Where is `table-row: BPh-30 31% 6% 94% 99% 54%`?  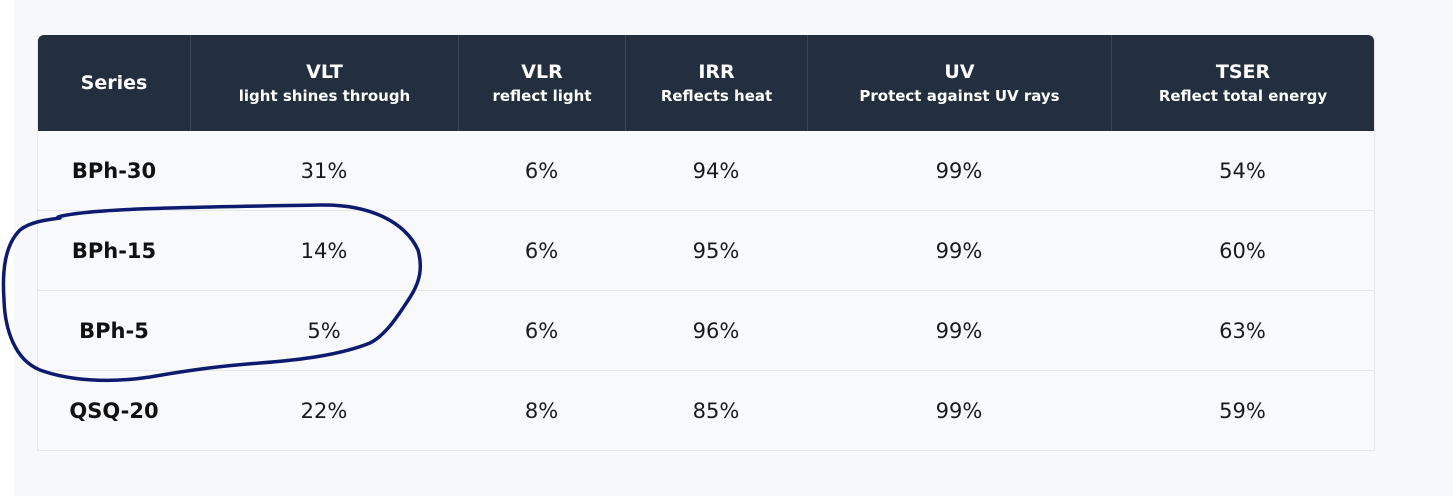 table-row: BPh-30 31% 6% 94% 99% 54% is located at coordinates (706, 170).